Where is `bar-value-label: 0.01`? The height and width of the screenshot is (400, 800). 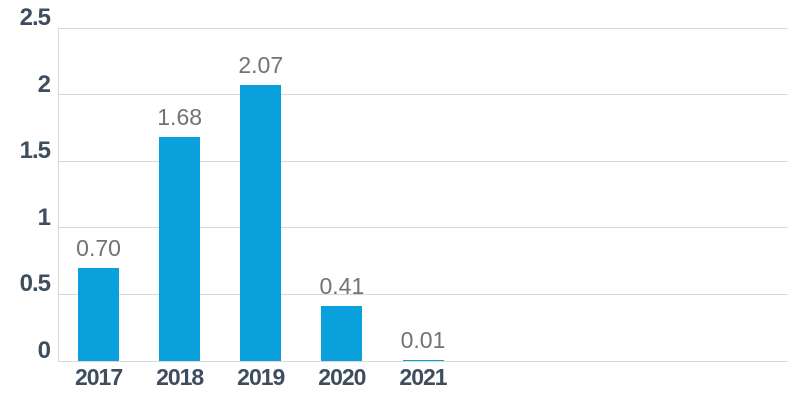 bar-value-label: 0.01 is located at coordinates (423, 339).